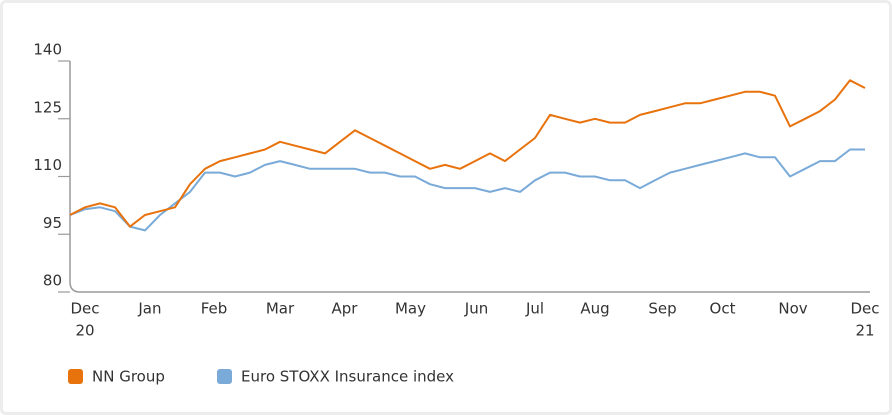 This screenshot has width=892, height=415. What do you see at coordinates (47, 165) in the screenshot?
I see `y-tick-label: 110` at bounding box center [47, 165].